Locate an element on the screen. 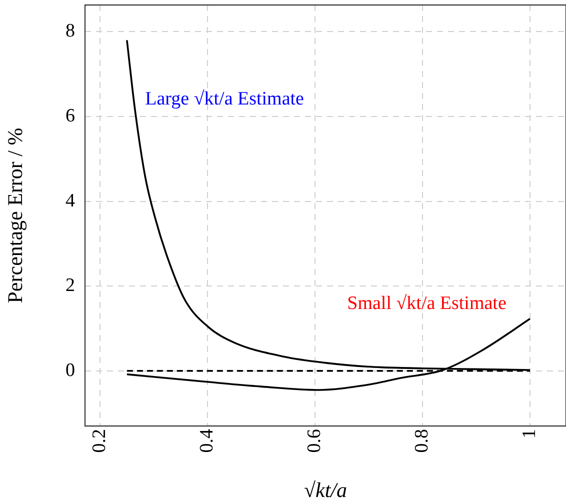 This screenshot has width=566, height=504. annotation: Small √kt/a Estimate is located at coordinates (426, 303).